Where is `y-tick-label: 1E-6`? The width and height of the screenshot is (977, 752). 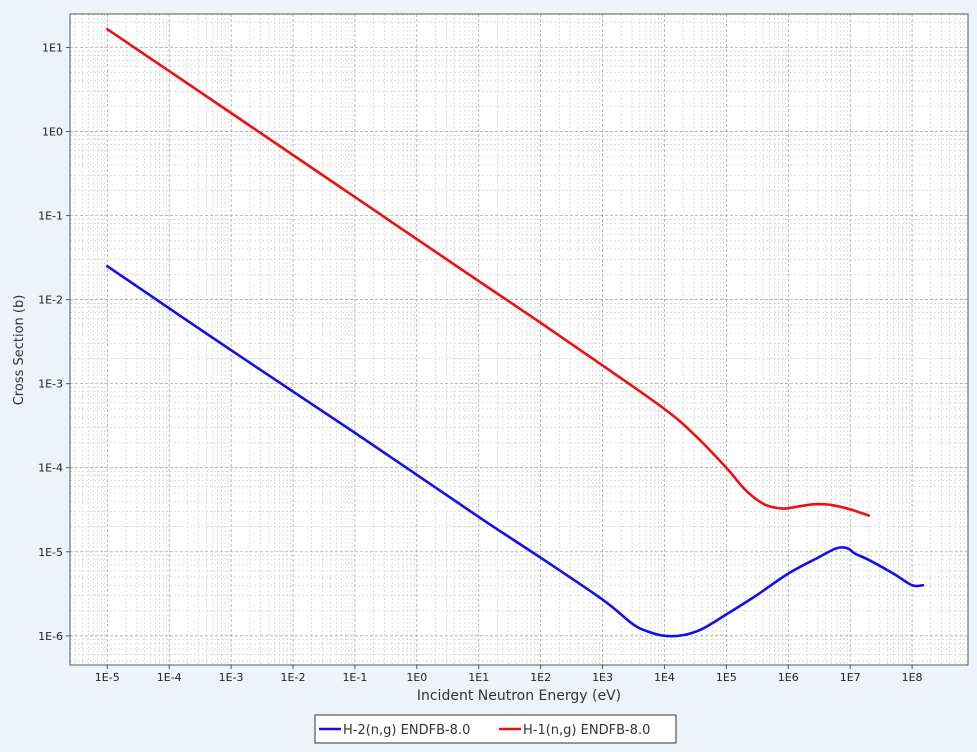 y-tick-label: 1E-6 is located at coordinates (50, 636).